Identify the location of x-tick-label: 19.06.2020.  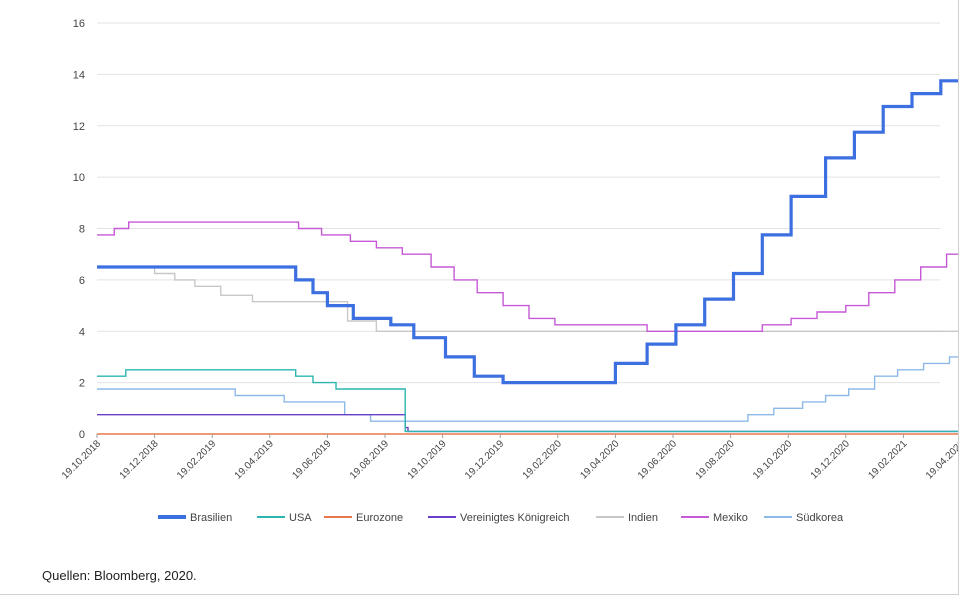
(657, 459).